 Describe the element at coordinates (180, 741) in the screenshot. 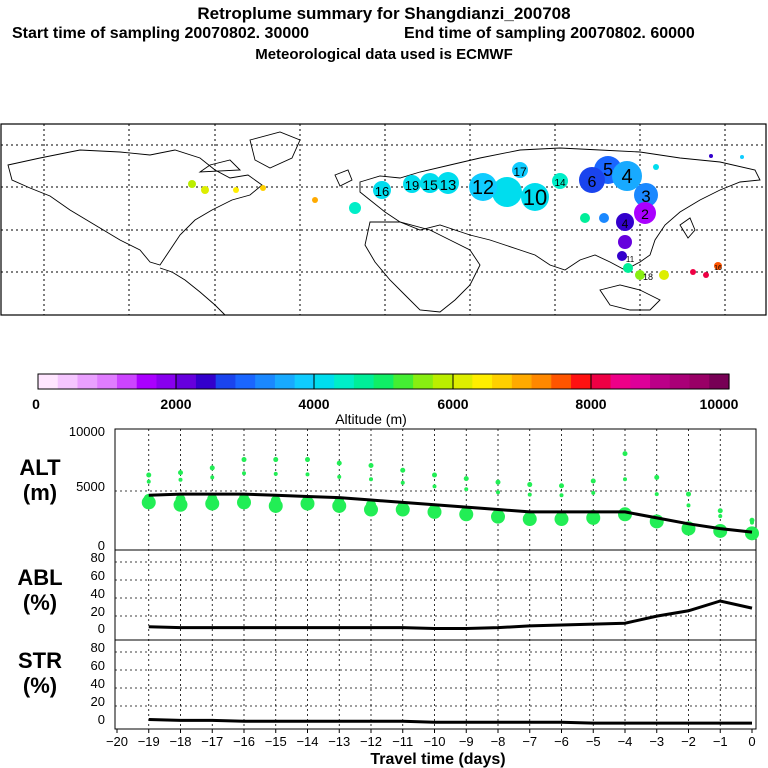

I see `x-tick-label: −18` at that location.